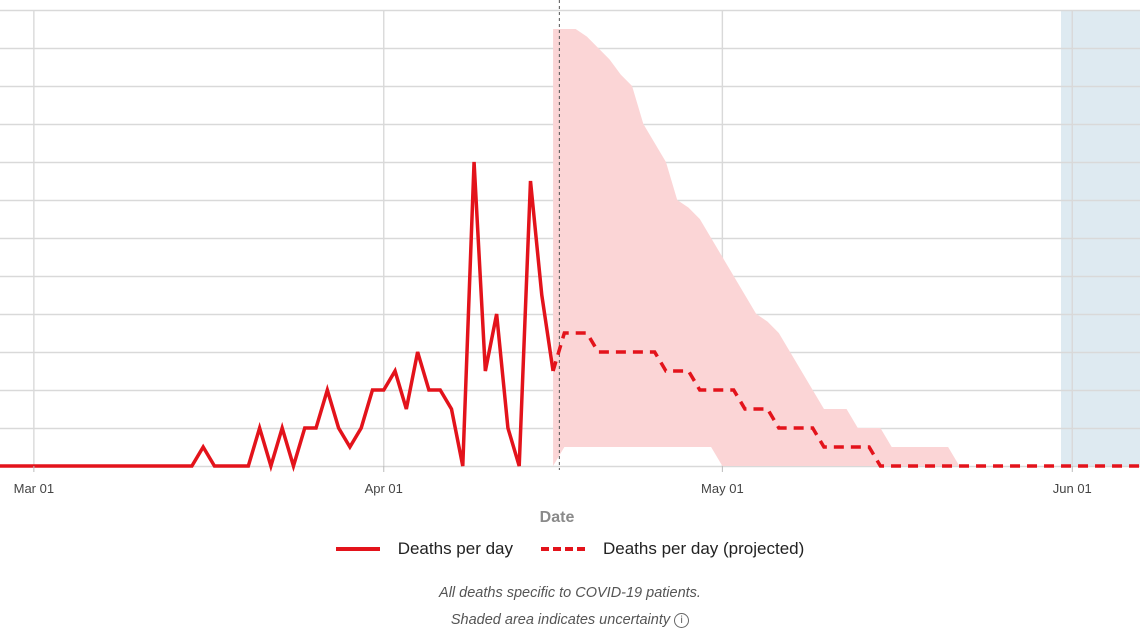 The image size is (1140, 641). I want to click on note-uncertainty: Shaded area indicates uncertainty i, so click(570, 620).